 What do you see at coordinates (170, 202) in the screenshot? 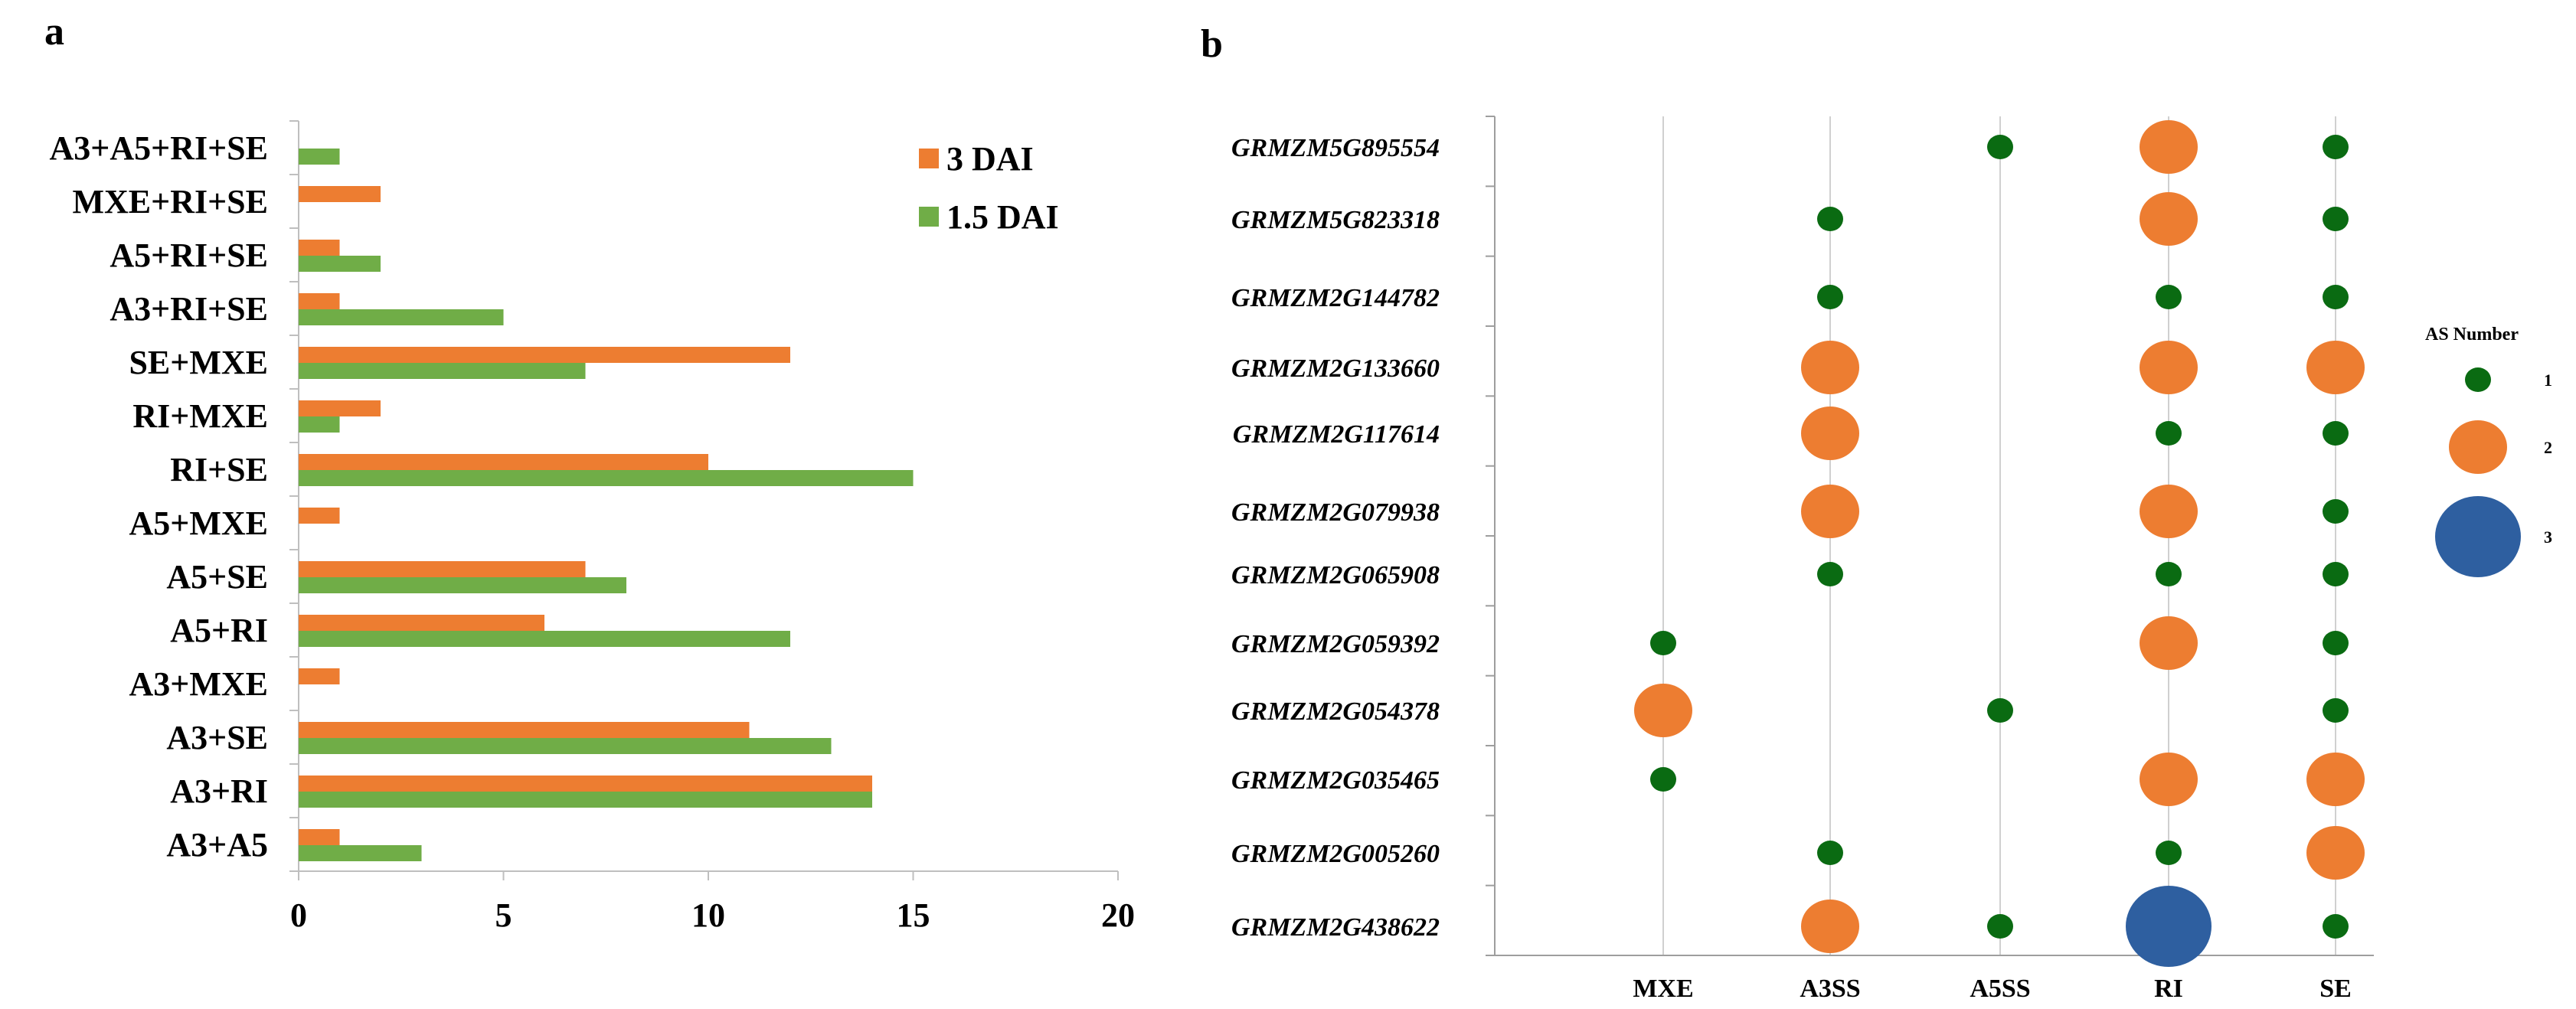
I see `category-label: MXE+RI+SE` at bounding box center [170, 202].